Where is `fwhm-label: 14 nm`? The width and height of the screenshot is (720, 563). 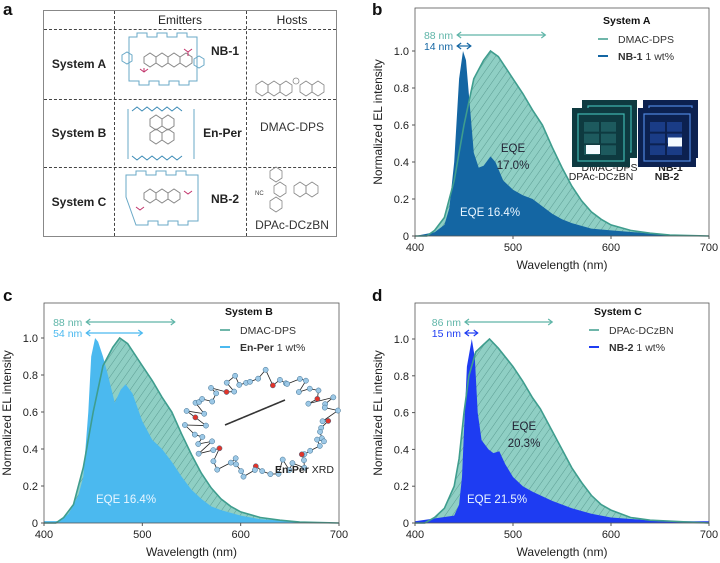
fwhm-label: 14 nm is located at coordinates (438, 47).